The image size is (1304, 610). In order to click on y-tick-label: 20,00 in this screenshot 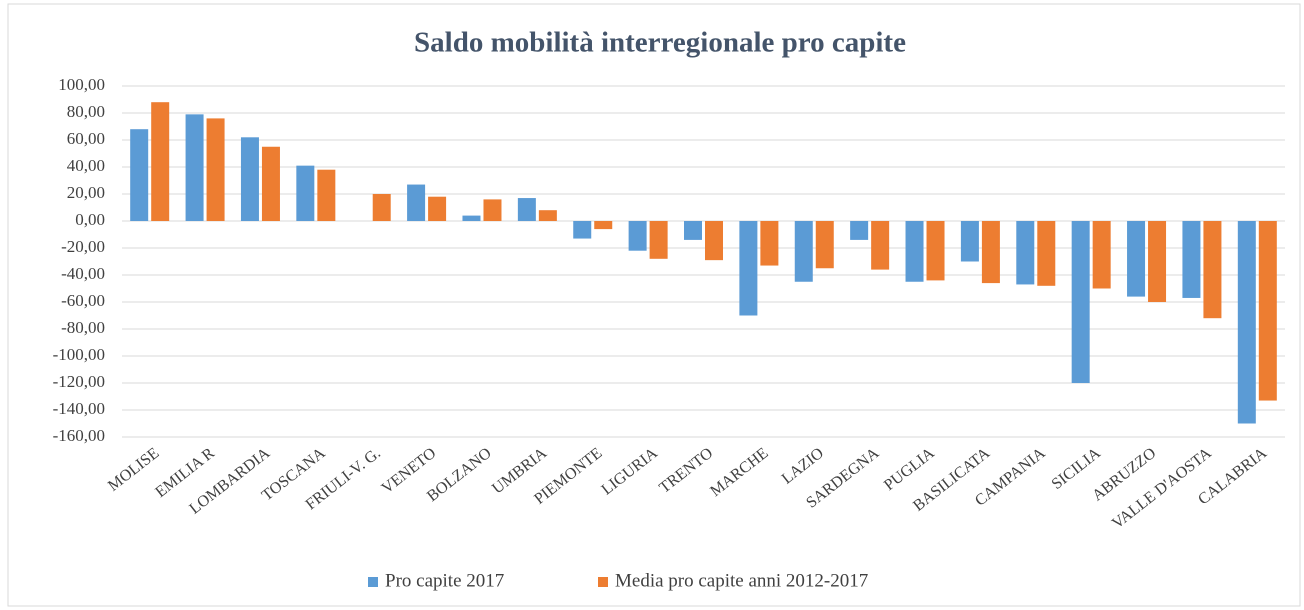, I will do `click(86, 192)`.